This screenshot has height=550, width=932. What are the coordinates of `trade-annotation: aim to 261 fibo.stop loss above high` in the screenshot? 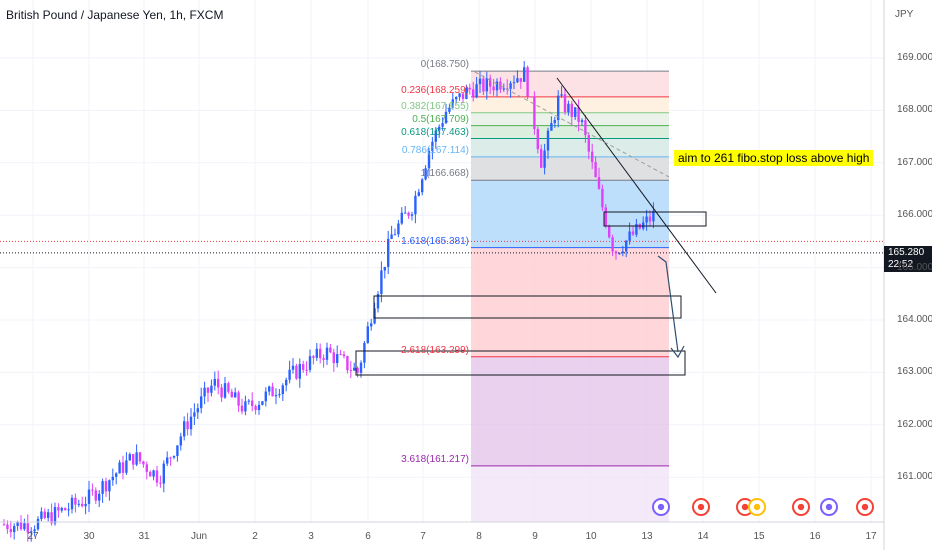 It's located at (774, 158).